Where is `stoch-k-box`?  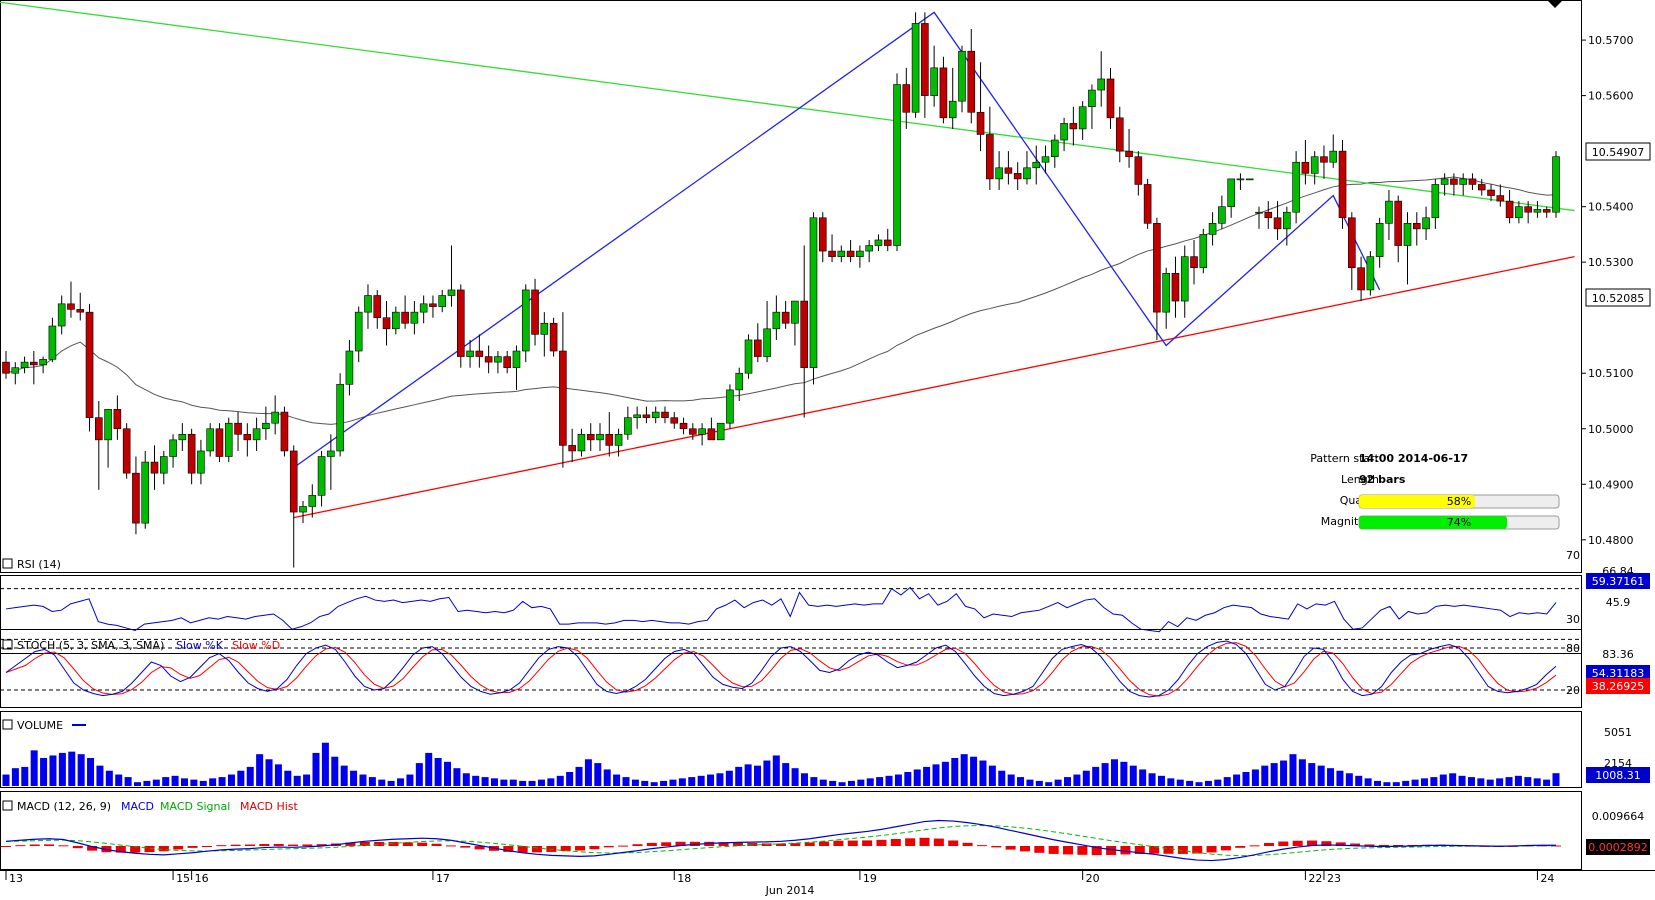 stoch-k-box is located at coordinates (1618, 673).